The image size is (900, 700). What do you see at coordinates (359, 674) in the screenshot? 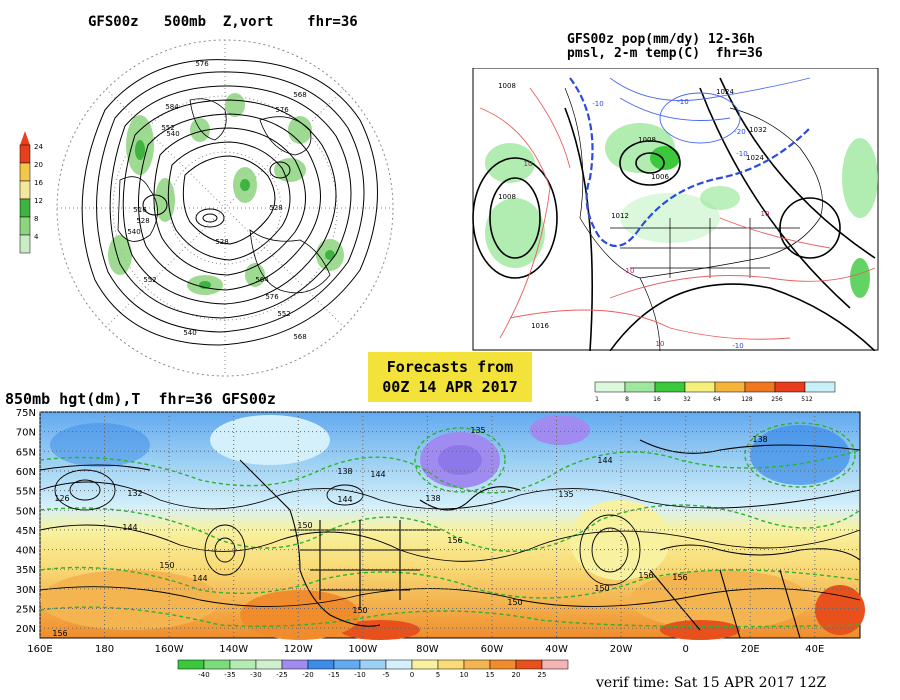
I see `temp-legend-tick: -10` at bounding box center [359, 674].